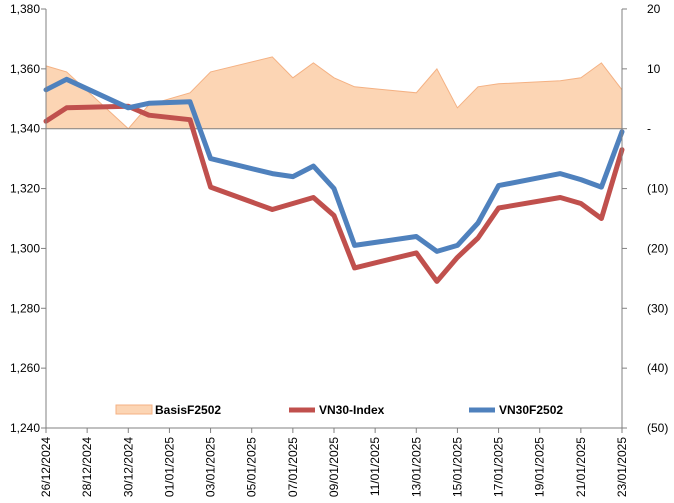  Describe the element at coordinates (654, 69) in the screenshot. I see `y-right-tick-label: 10` at that location.